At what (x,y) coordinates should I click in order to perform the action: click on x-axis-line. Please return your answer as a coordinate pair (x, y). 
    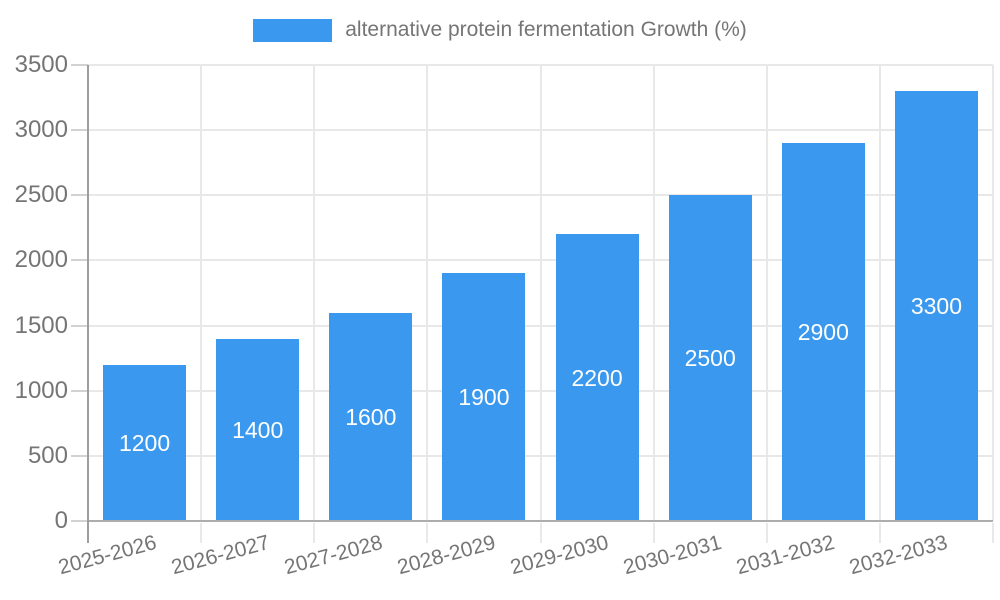
    Looking at the image, I should click on (540, 521).